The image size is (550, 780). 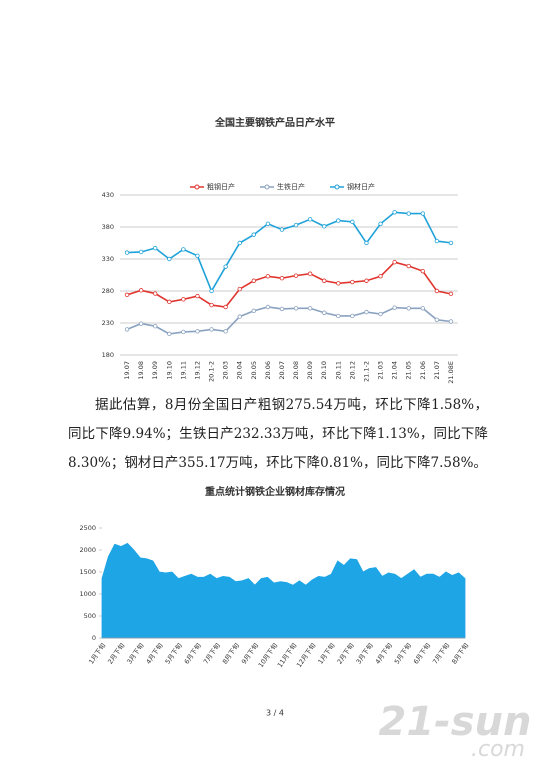 I want to click on x-tick-label: 6月下旬, so click(x=421, y=653).